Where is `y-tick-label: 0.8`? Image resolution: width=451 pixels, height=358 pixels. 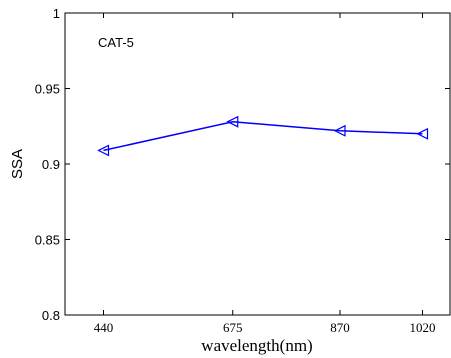 y-tick-label: 0.8 is located at coordinates (51, 315).